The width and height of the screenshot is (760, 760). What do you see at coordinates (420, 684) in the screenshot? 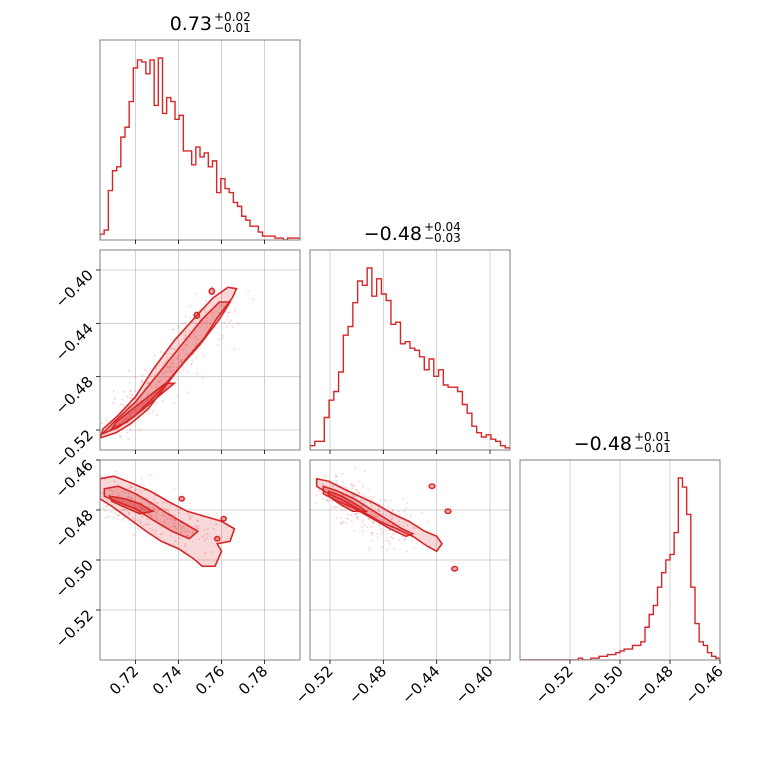
I see `x-tick-label: −0.44` at bounding box center [420, 684].